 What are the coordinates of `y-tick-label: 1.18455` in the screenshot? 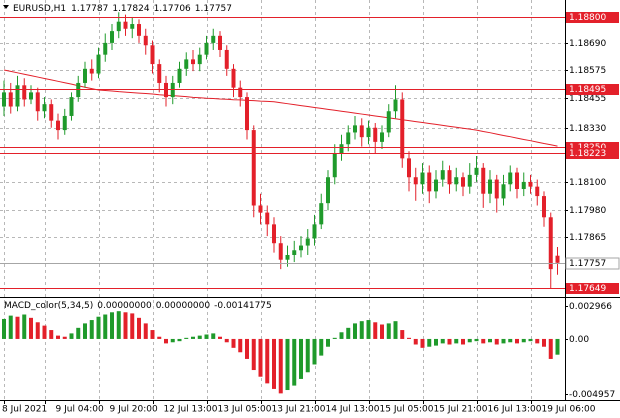 It's located at (587, 99).